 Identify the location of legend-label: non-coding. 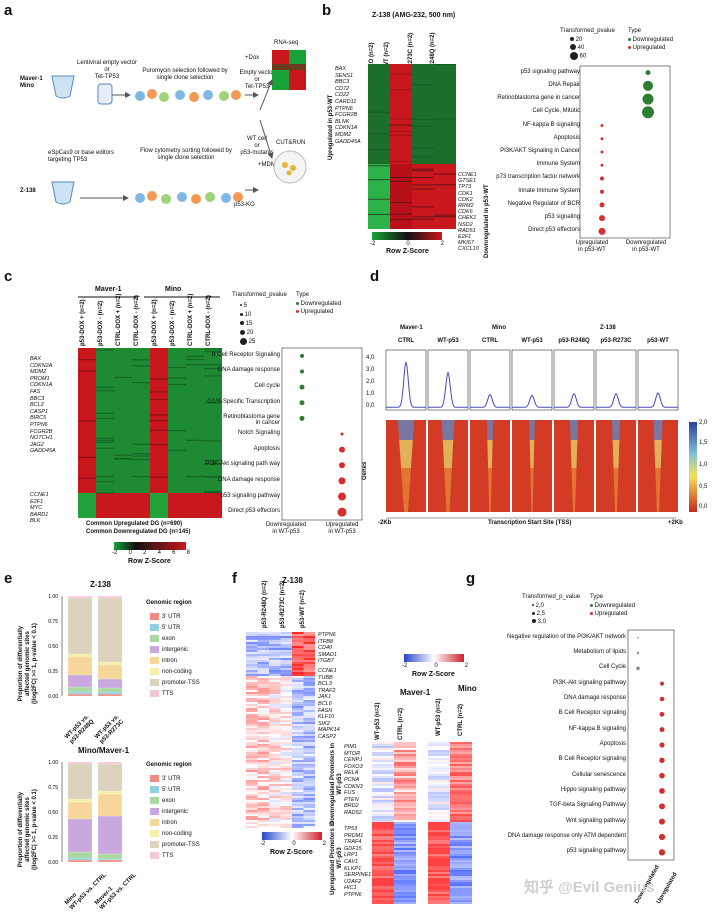
(177, 672).